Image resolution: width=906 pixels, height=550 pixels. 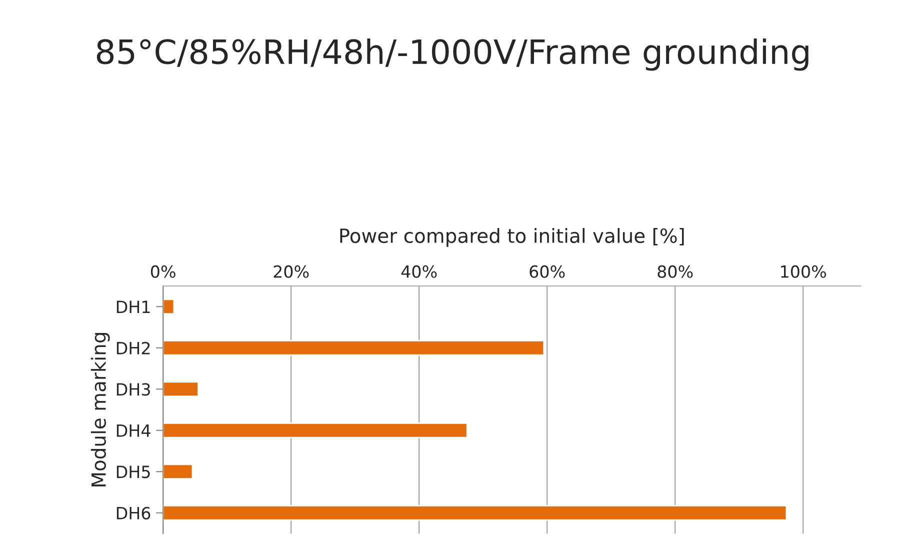 I want to click on y-tick-label: DH5, so click(x=133, y=472).